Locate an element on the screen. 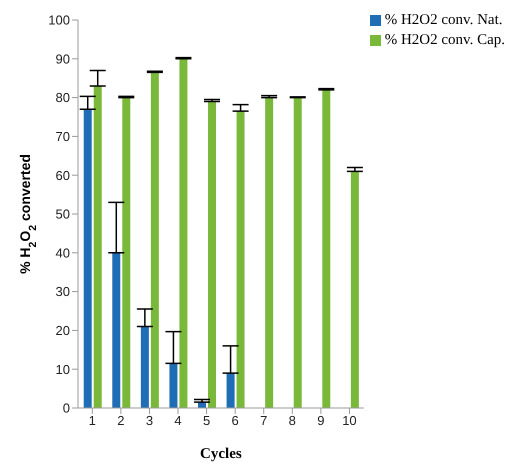 This screenshot has height=476, width=527. y-tick-label: 0 is located at coordinates (66, 408).